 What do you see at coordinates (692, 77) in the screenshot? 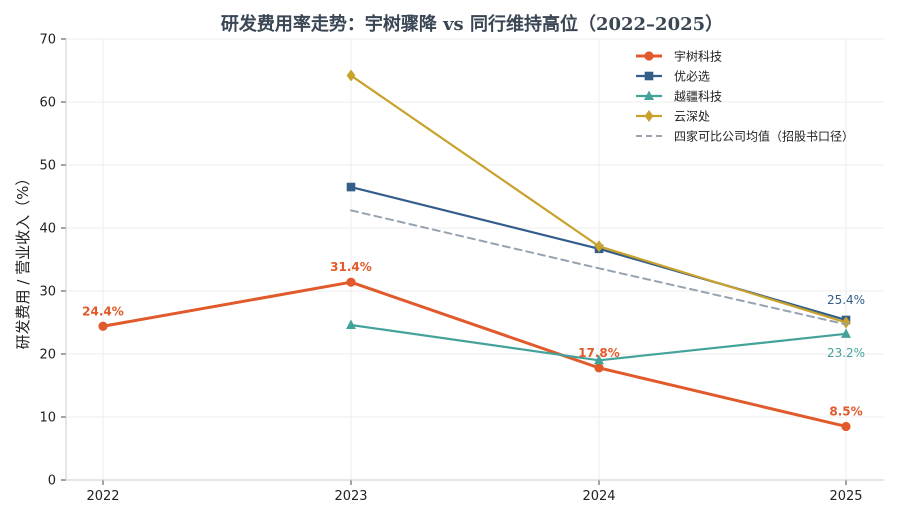
I see `legend-label: 优必选` at bounding box center [692, 77].